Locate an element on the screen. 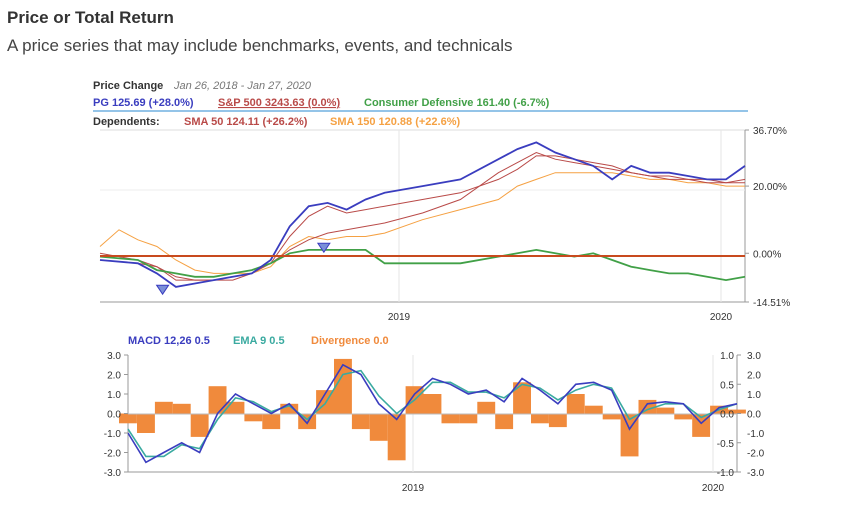 This screenshot has width=862, height=524. y-tick-label-3: -14.51% is located at coordinates (771, 303).